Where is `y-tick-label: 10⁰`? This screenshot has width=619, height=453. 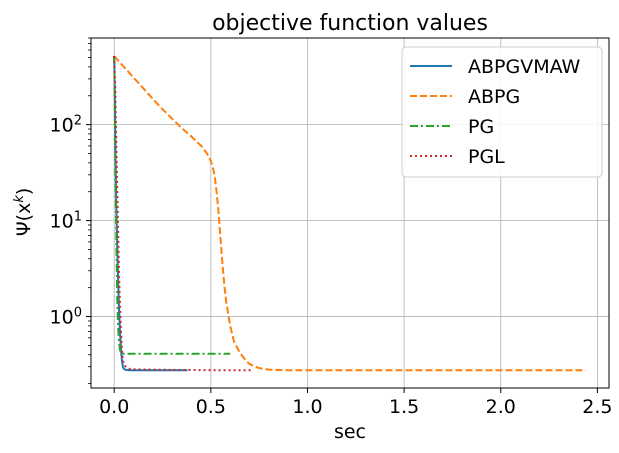 y-tick-label: 10⁰ is located at coordinates (66, 317).